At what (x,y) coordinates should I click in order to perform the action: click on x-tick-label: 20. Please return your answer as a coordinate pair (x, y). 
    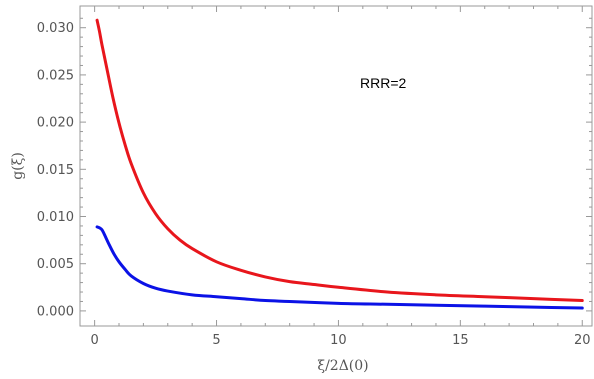
    Looking at the image, I should click on (582, 340).